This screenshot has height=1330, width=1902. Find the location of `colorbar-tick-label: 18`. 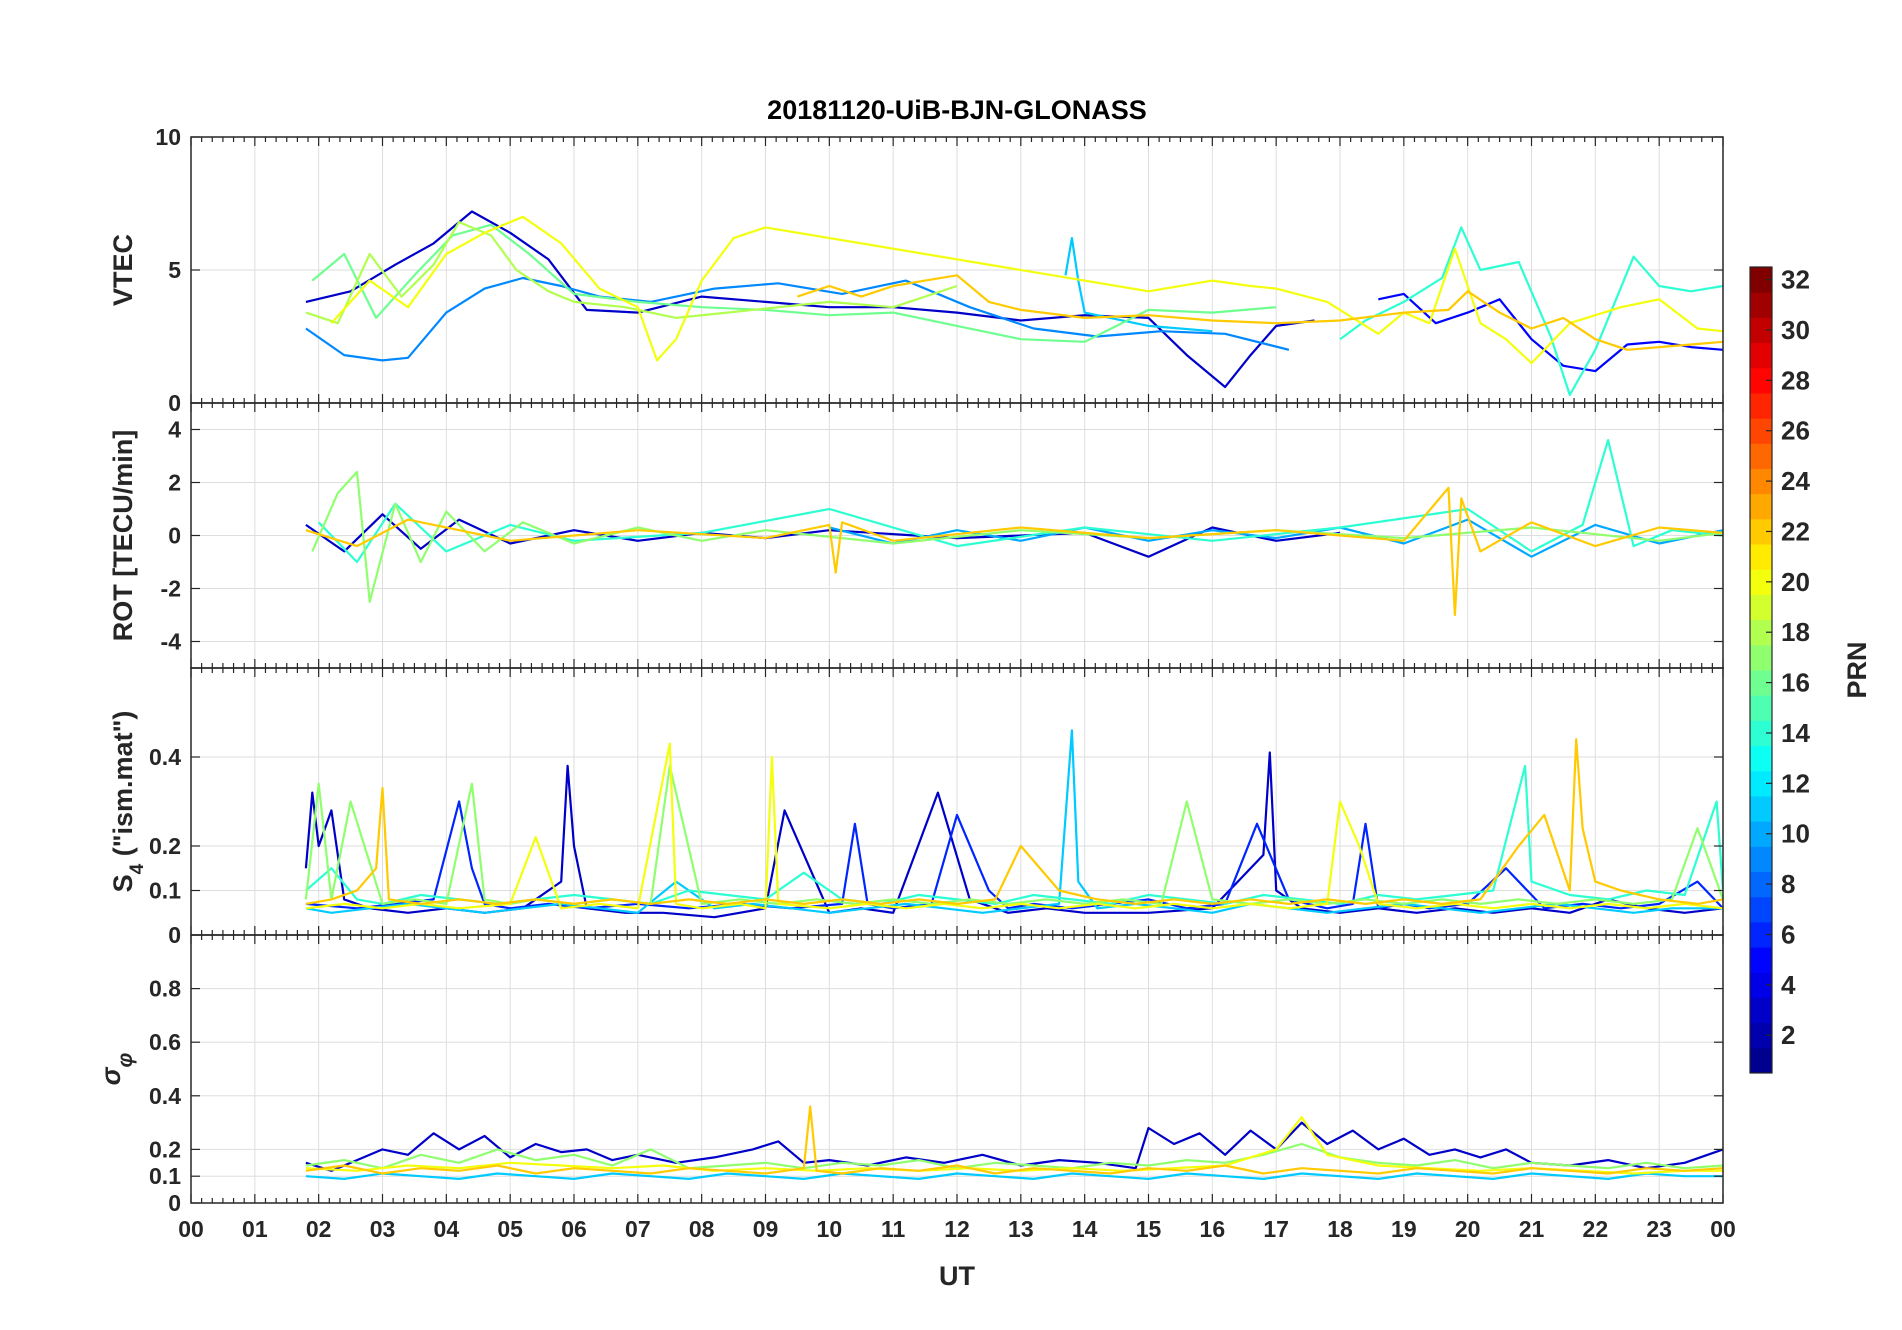

colorbar-tick-label: 18 is located at coordinates (1795, 632).